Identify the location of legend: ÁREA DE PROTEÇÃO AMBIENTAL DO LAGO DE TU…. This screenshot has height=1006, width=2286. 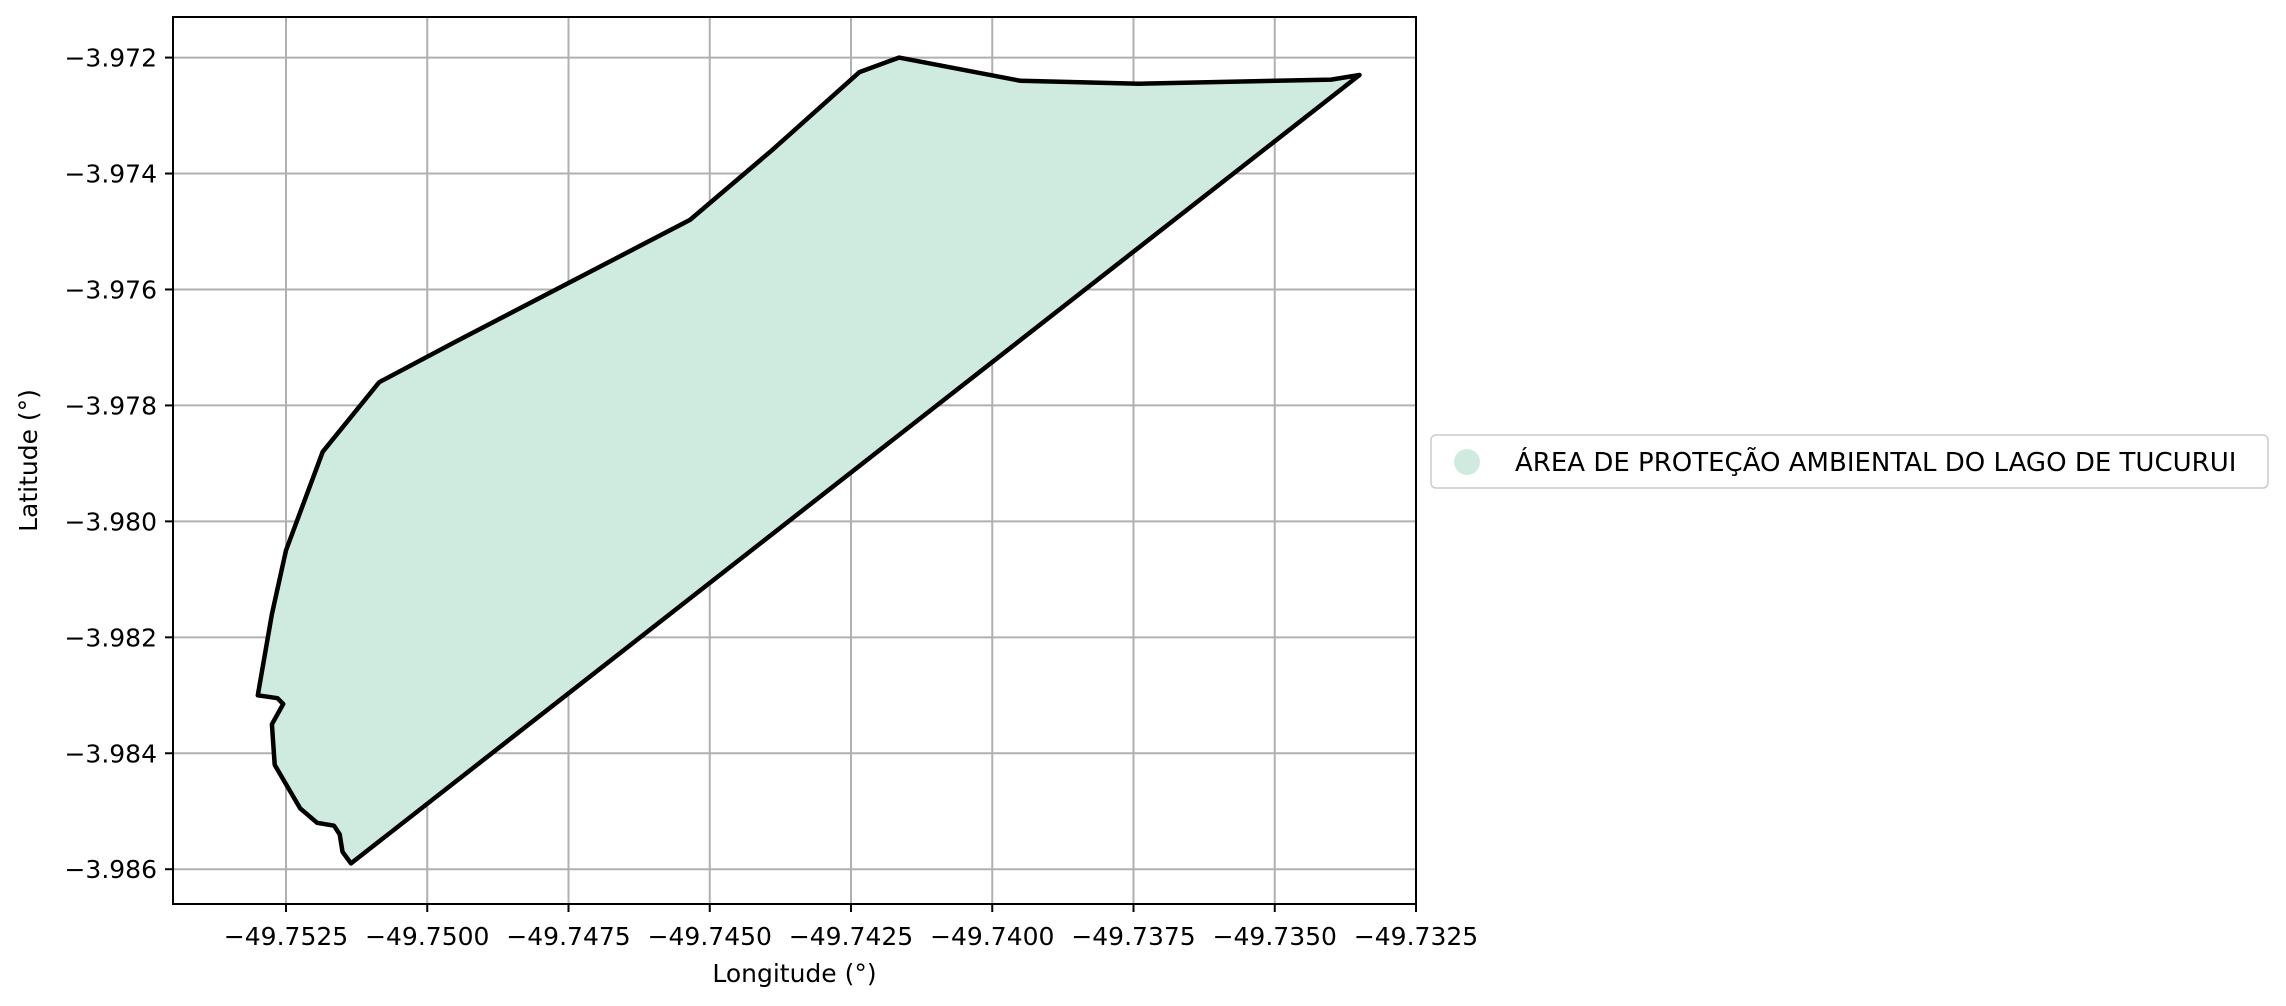
(1849, 461).